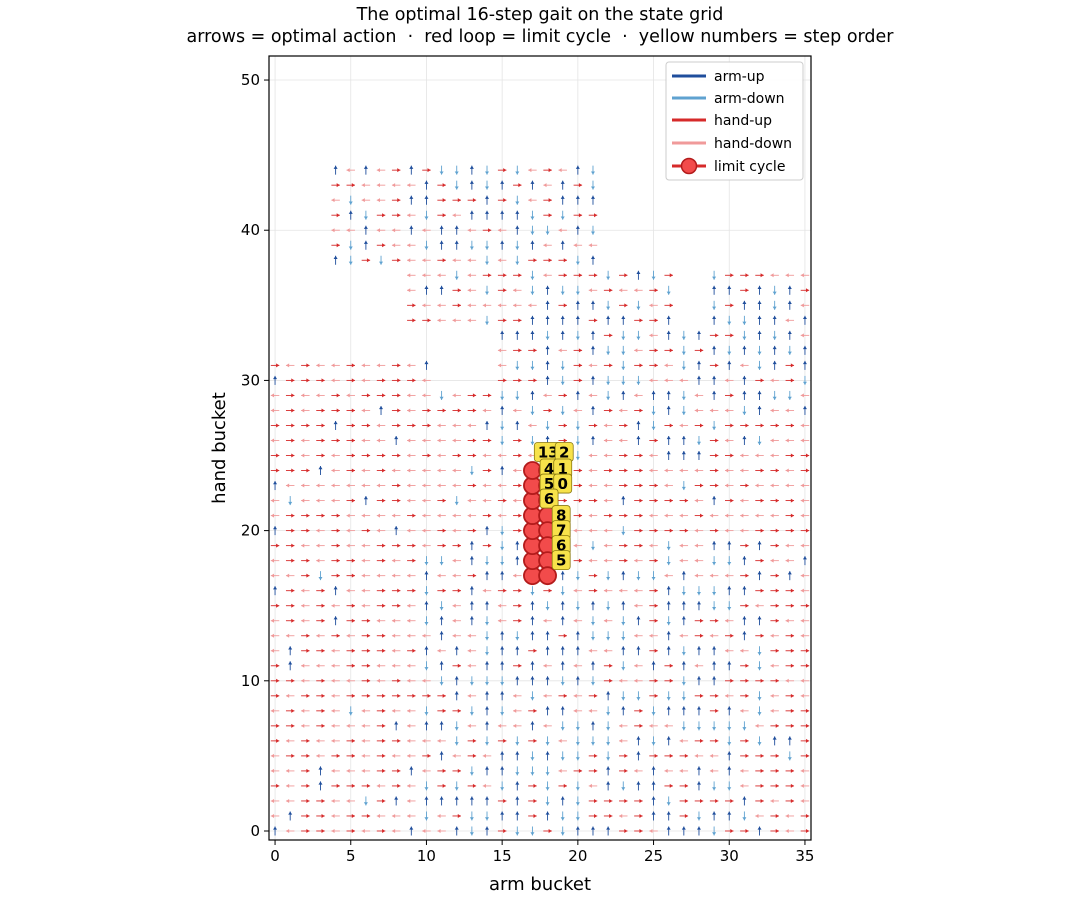 The image size is (1080, 900). What do you see at coordinates (549, 499) in the screenshot?
I see `step-label-text: 6` at bounding box center [549, 499].